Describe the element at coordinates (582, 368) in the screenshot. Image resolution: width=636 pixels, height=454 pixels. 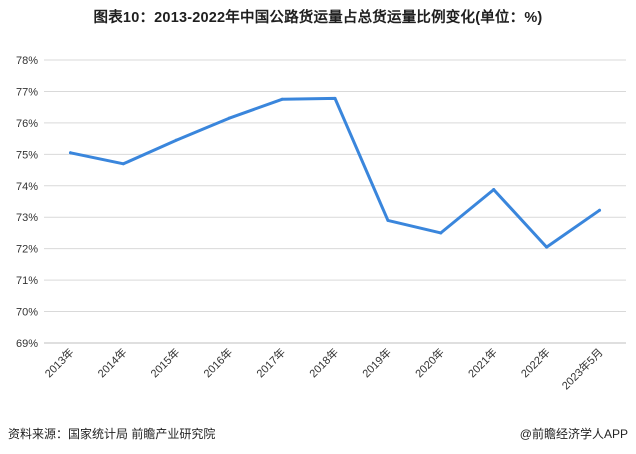
I see `x-tick-label: 2023年5月` at that location.